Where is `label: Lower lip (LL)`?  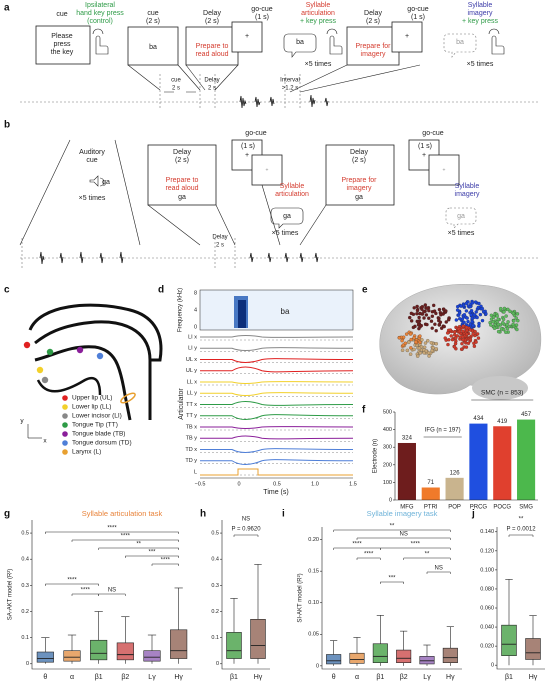
label: Lower lip (LL) is located at coordinates (91, 407).